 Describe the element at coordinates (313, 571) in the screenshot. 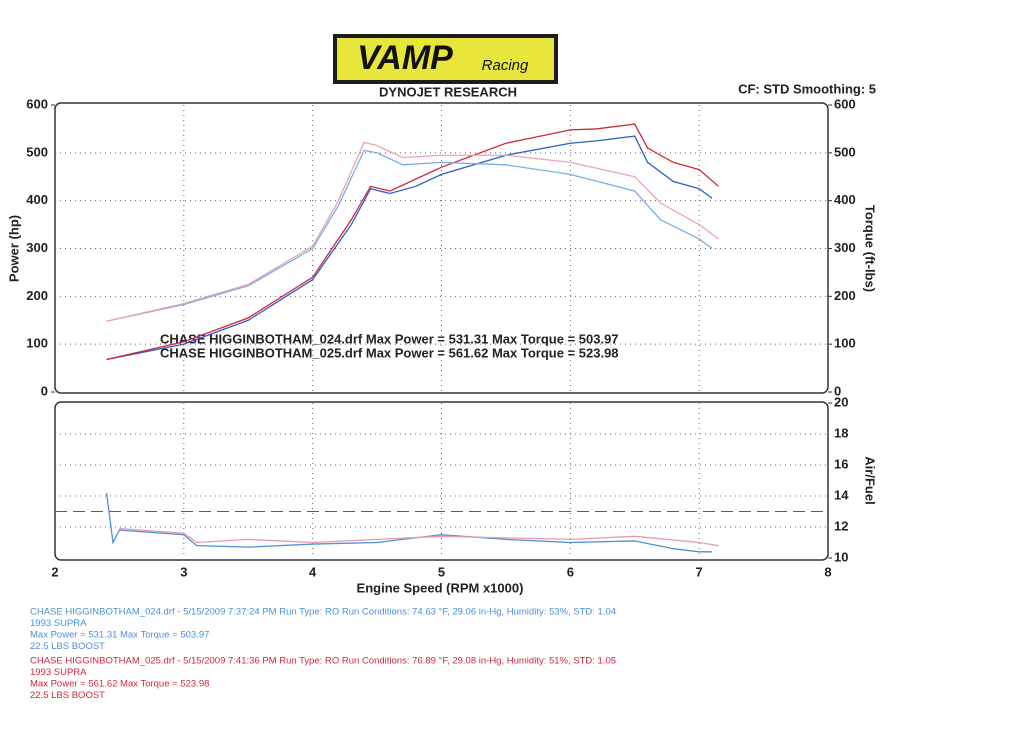

I see `x-tick-label: 4` at that location.